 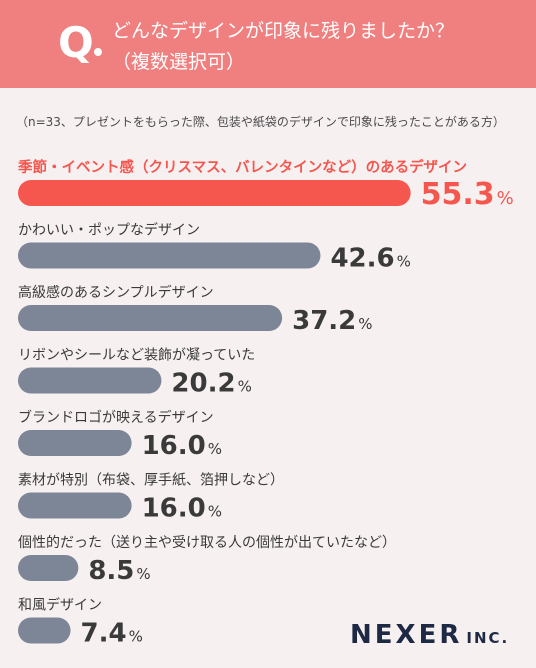 What do you see at coordinates (116, 292) in the screenshot?
I see `category-label: 高級感のあるシンプルデザイン` at bounding box center [116, 292].